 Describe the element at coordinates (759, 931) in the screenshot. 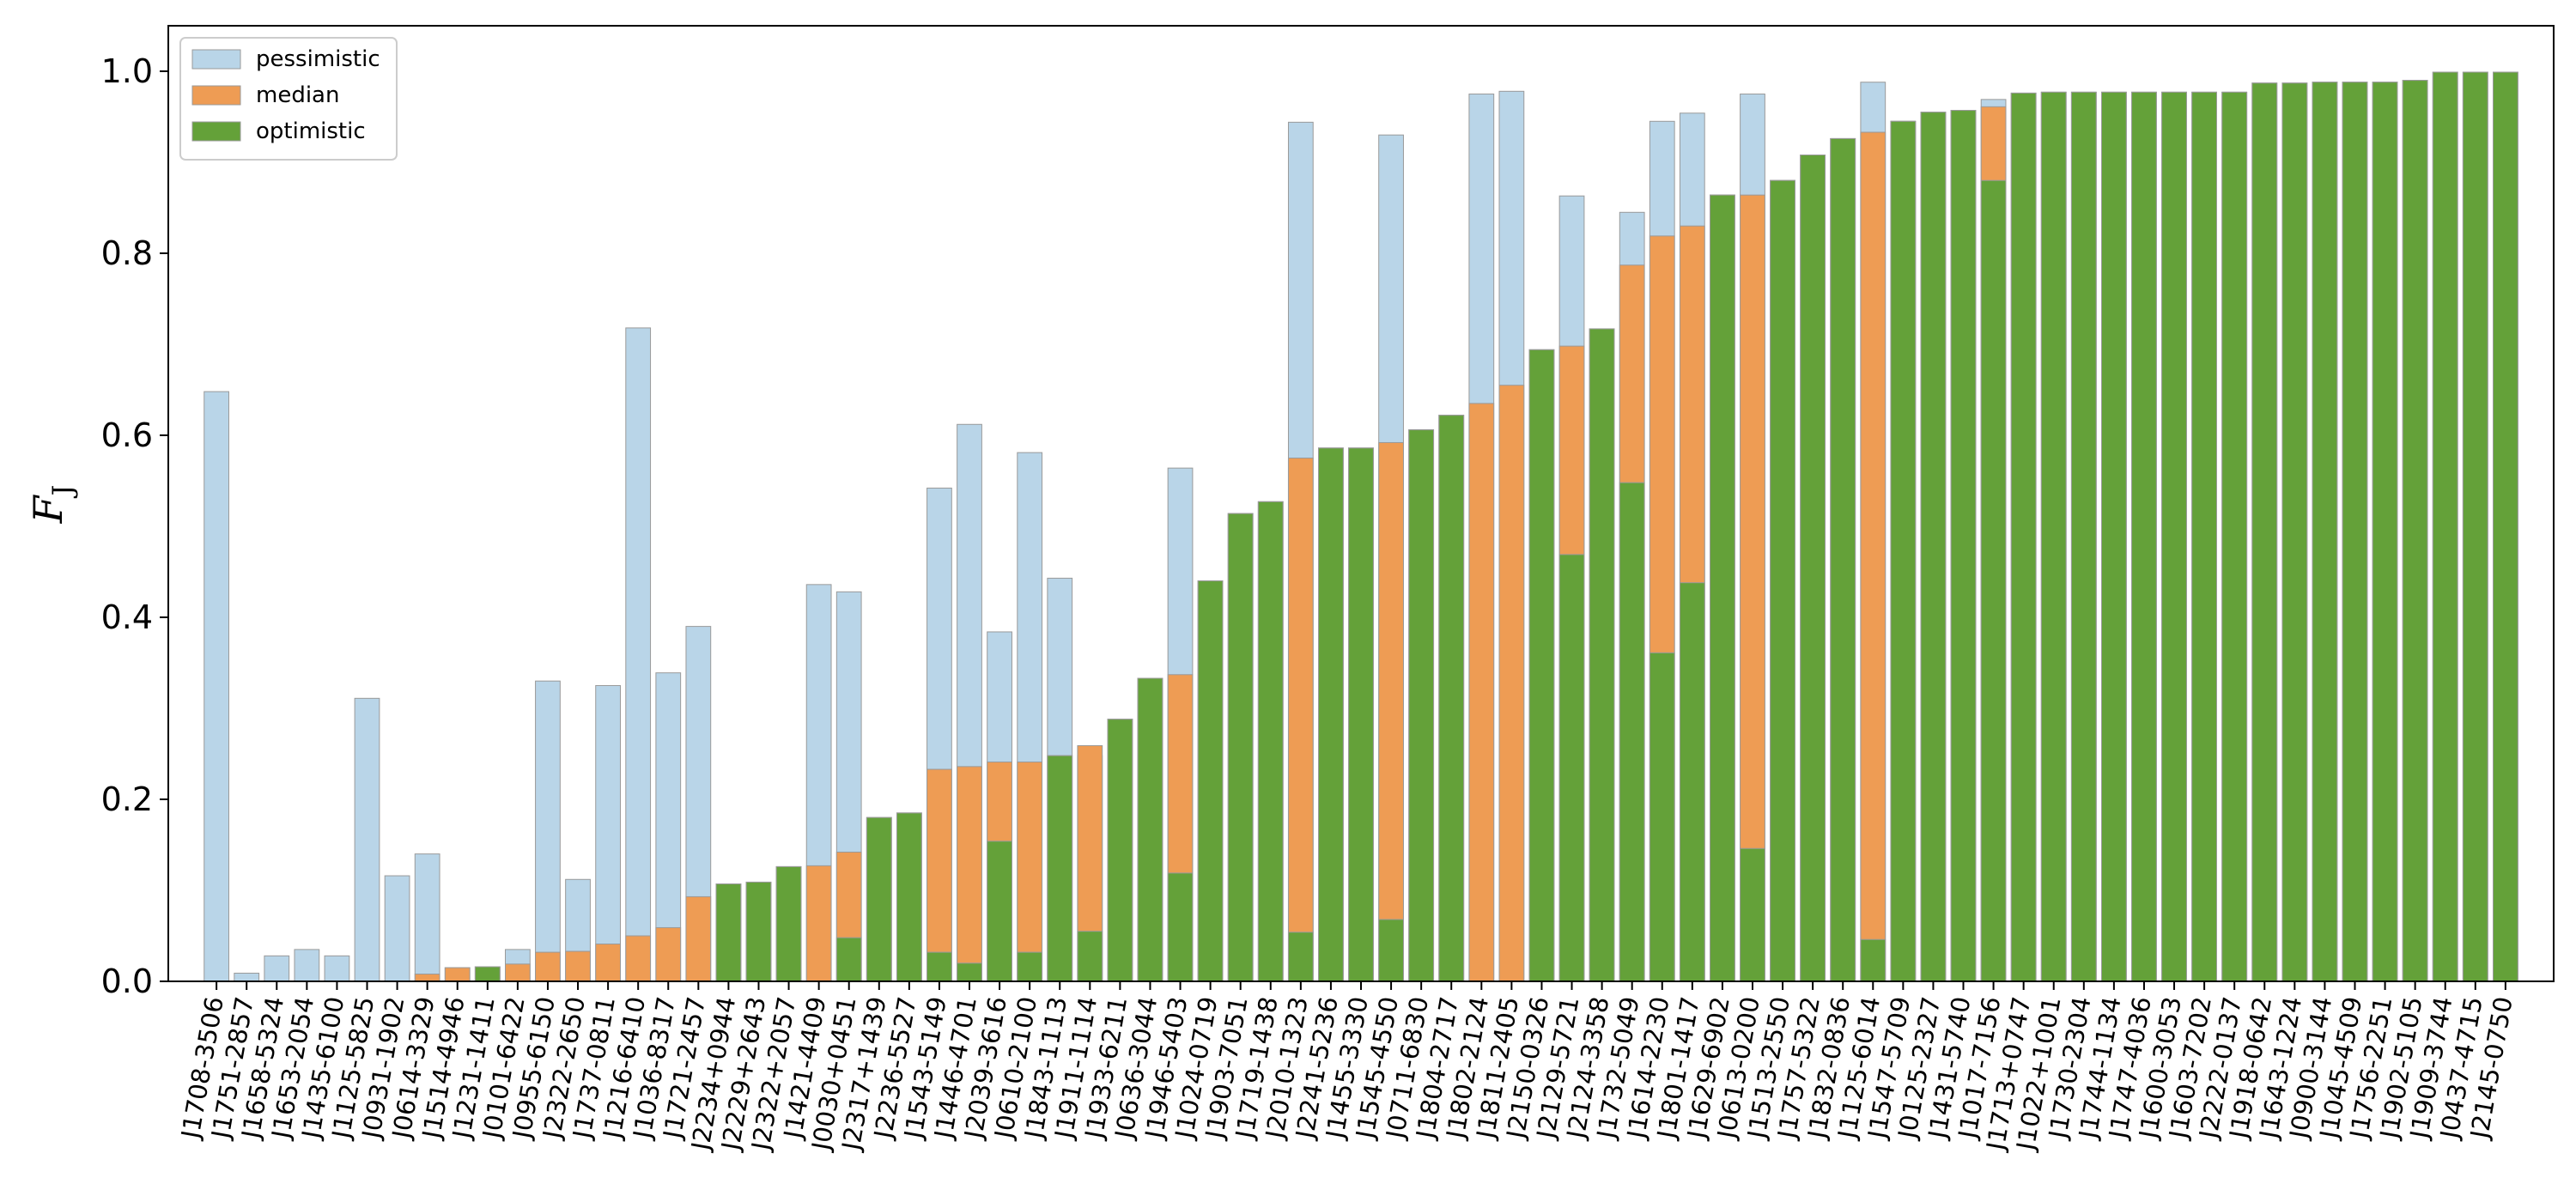

I see `bar-optimistic-J2229+2643` at that location.